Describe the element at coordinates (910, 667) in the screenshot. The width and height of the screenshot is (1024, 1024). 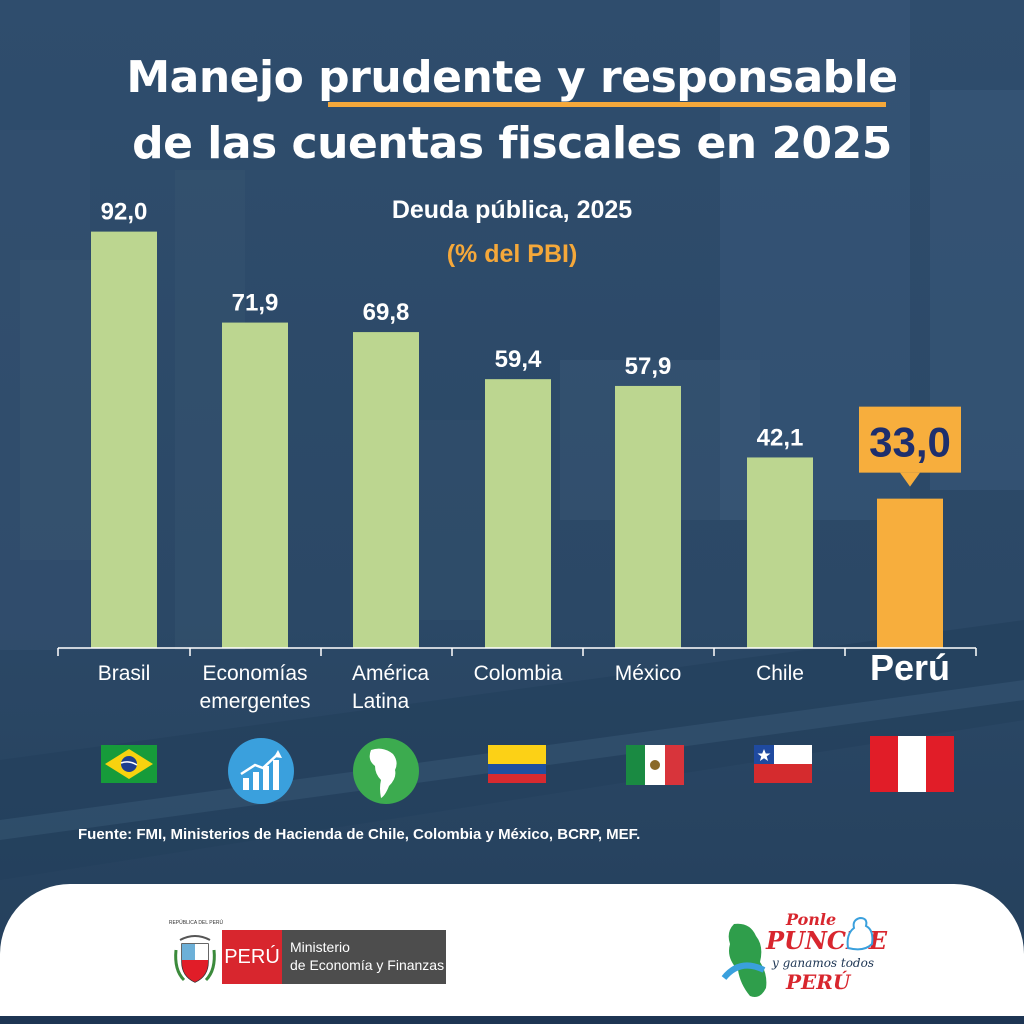
I see `category-label-7: Perú` at that location.